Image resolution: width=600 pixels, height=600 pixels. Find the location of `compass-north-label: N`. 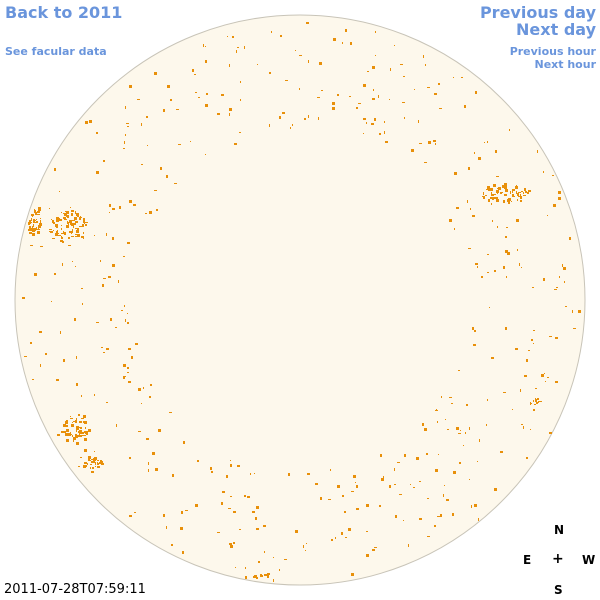

compass-north-label: N is located at coordinates (559, 530).